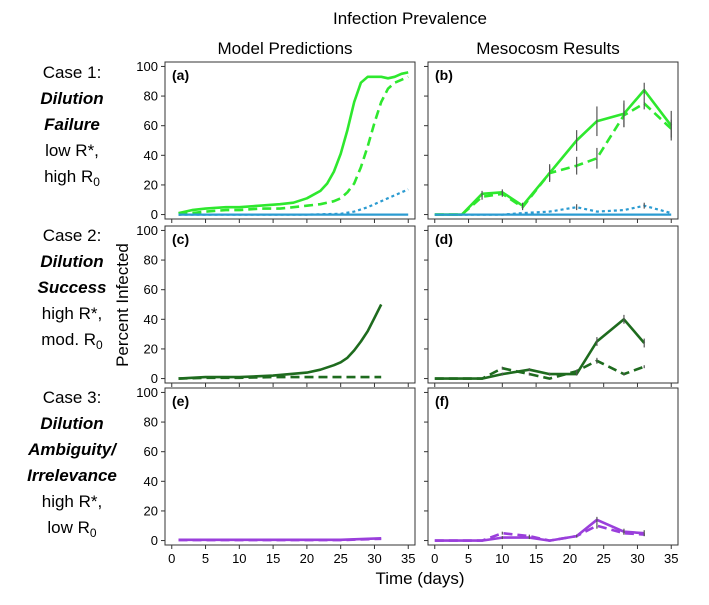 The width and height of the screenshot is (709, 605). I want to click on panel-c: (c) 0 20 40 60 80 100, so click(276, 305).